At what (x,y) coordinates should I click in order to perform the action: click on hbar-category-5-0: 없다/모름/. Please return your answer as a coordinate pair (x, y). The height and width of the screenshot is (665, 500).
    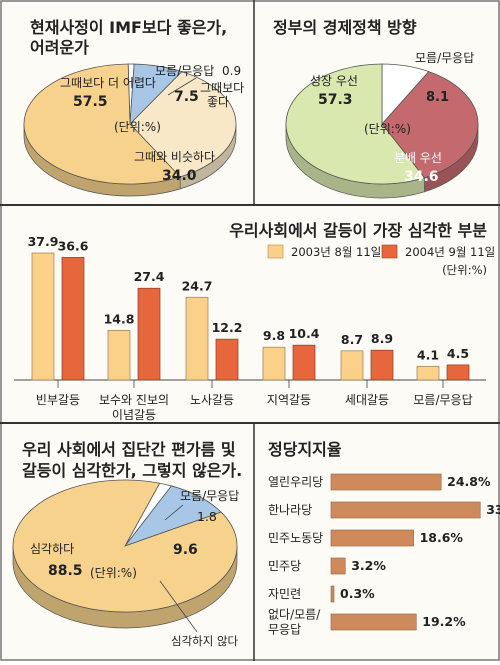
    Looking at the image, I should click on (294, 615).